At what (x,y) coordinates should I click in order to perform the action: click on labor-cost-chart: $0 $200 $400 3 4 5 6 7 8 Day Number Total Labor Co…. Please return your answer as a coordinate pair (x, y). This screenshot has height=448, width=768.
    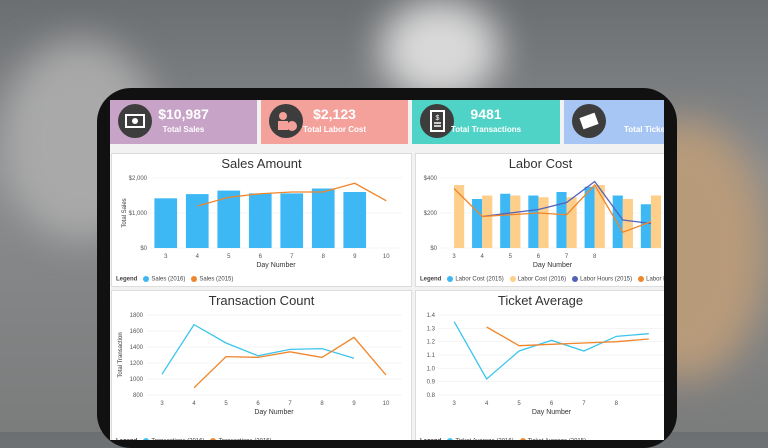
    Looking at the image, I should click on (540, 222).